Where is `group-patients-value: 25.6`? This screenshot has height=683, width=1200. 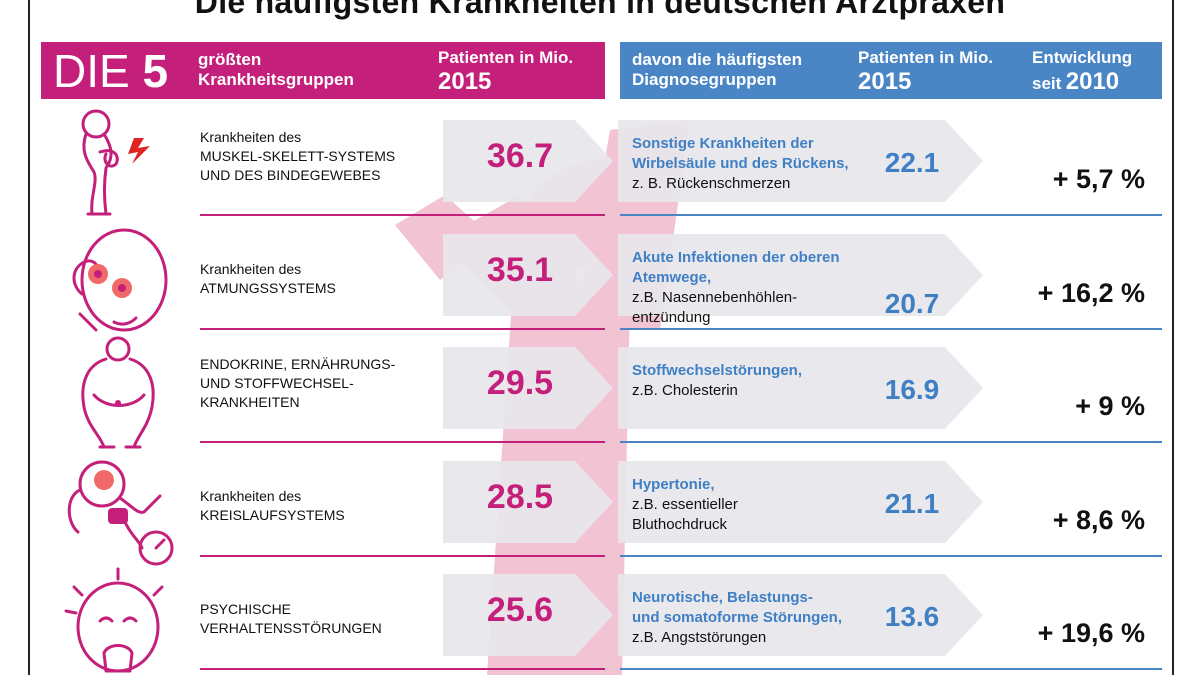 group-patients-value: 25.6 is located at coordinates (520, 610).